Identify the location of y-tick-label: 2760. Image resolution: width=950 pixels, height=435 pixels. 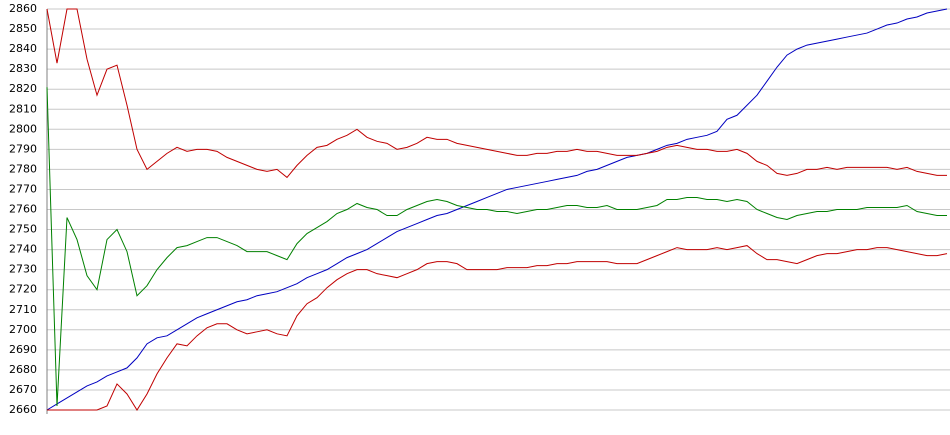
(23, 209).